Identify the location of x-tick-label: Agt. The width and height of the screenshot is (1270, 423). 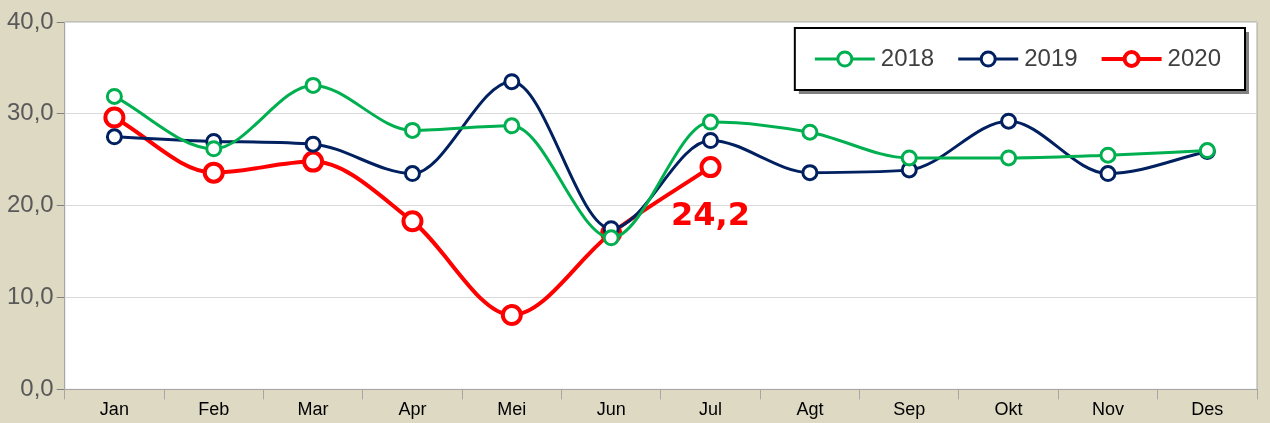
(810, 409).